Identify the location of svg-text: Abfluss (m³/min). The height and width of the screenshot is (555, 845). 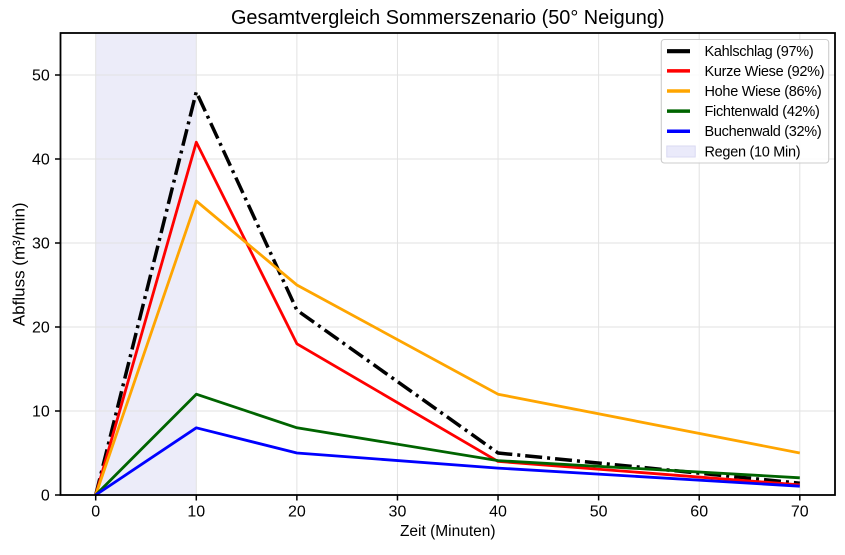
(19, 264).